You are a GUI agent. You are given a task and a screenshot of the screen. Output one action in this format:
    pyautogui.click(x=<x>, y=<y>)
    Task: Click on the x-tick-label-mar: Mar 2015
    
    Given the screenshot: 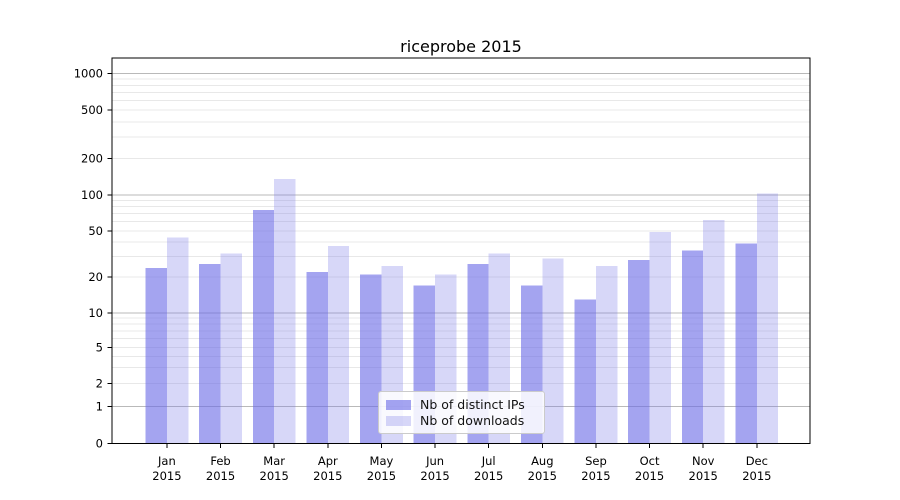 What is the action you would take?
    pyautogui.click(x=274, y=468)
    